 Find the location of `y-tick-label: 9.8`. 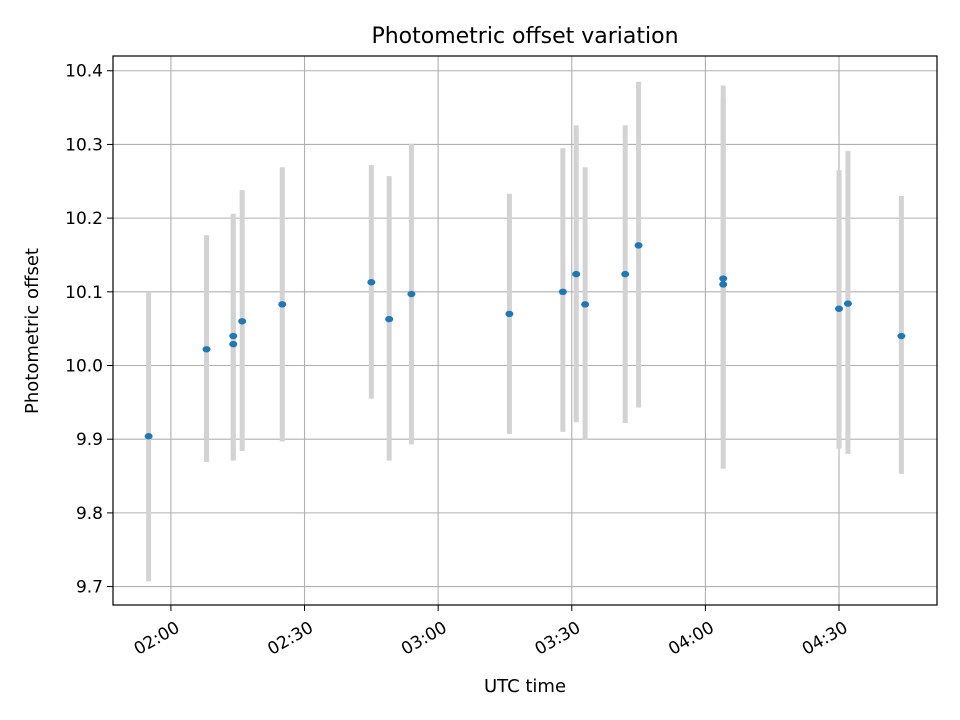

y-tick-label: 9.8 is located at coordinates (89, 514).